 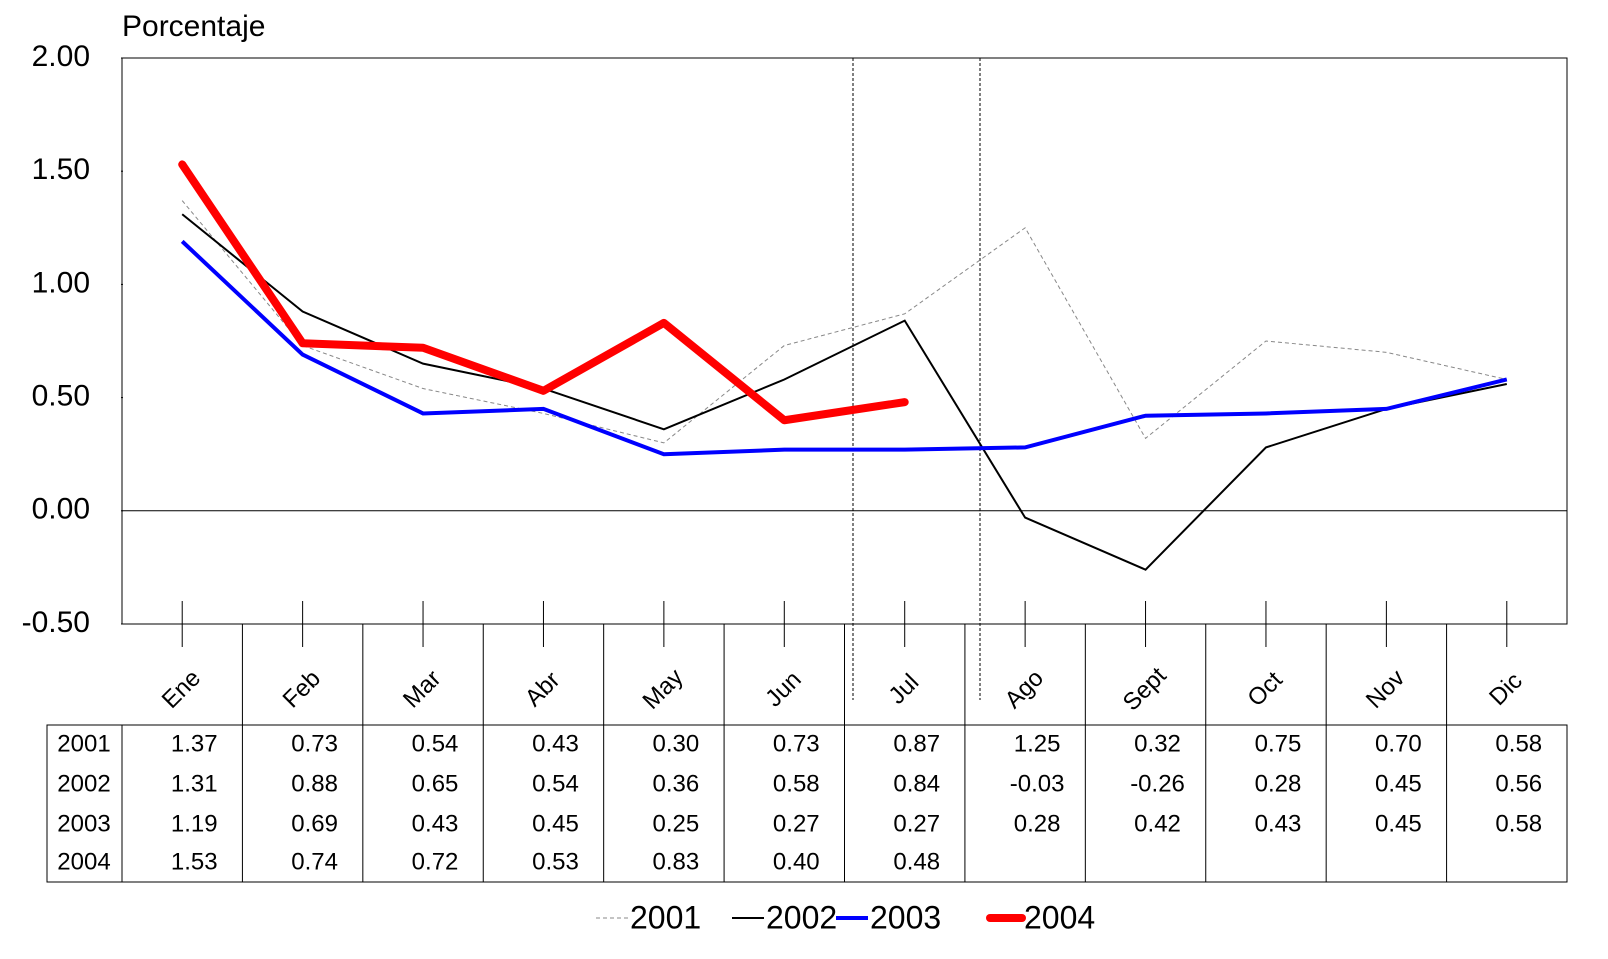 I want to click on table-cell: 0.69, so click(x=314, y=823).